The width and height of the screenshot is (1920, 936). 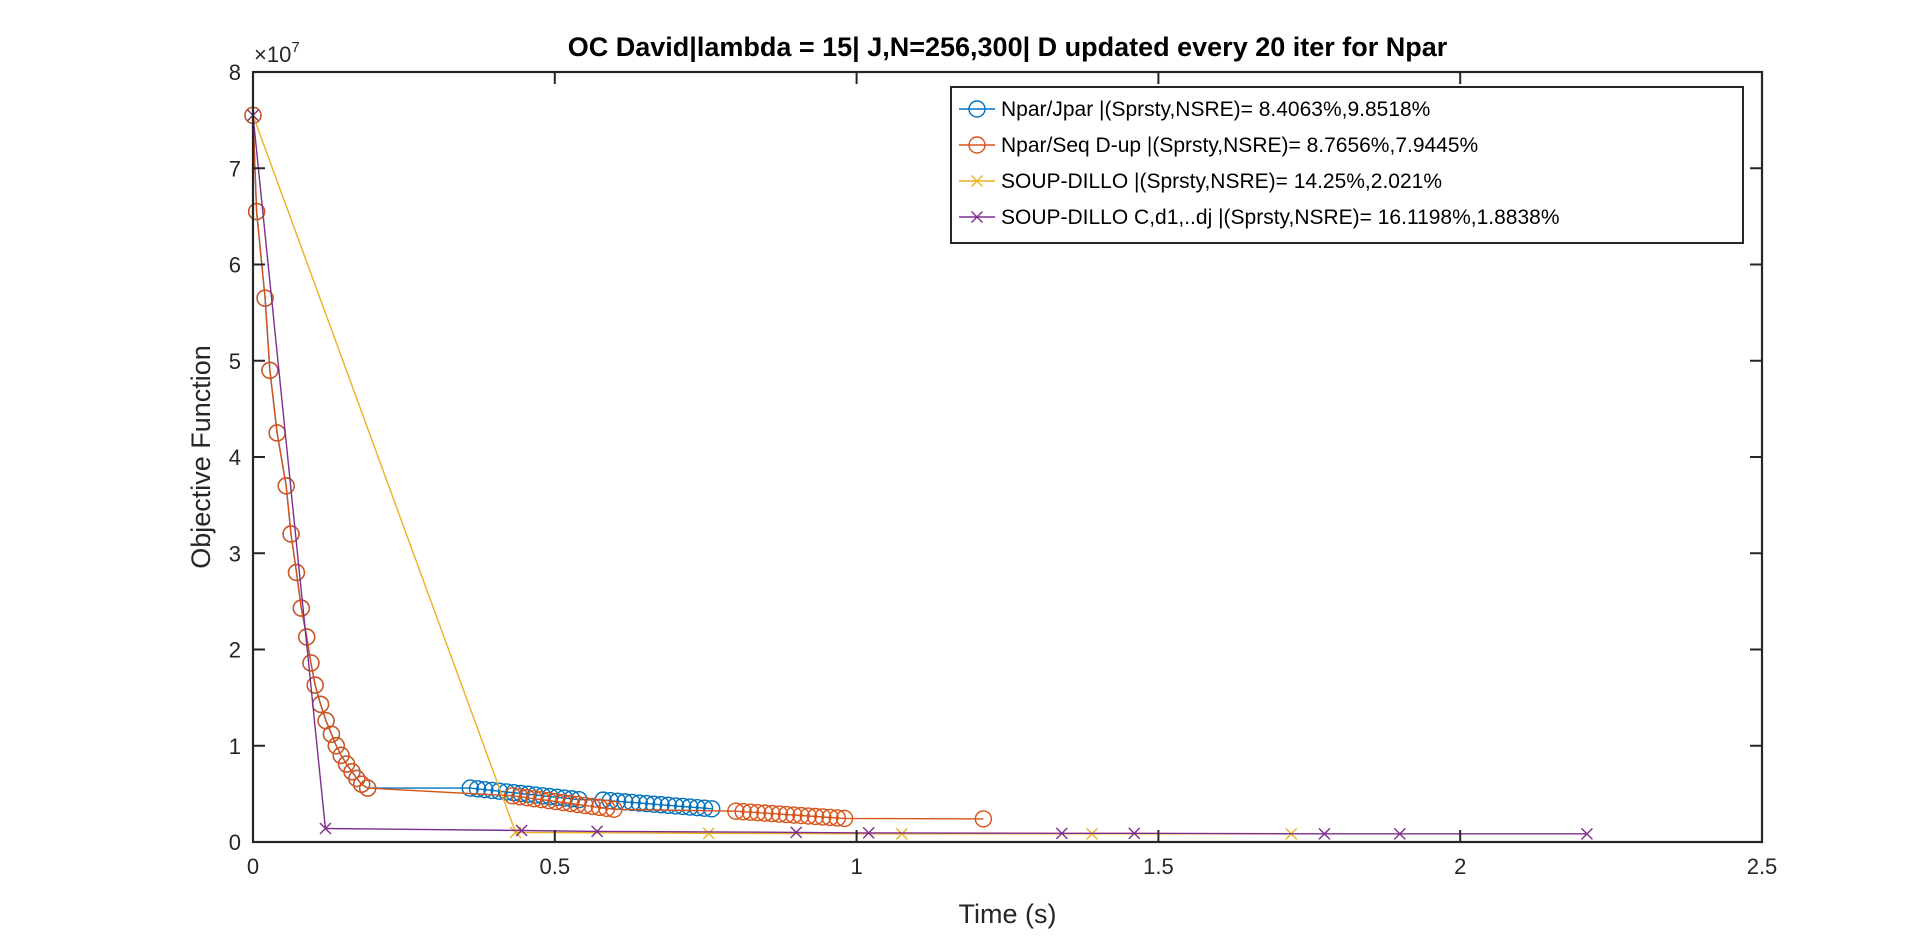 What do you see at coordinates (856, 866) in the screenshot?
I see `x-tick-label: 1` at bounding box center [856, 866].